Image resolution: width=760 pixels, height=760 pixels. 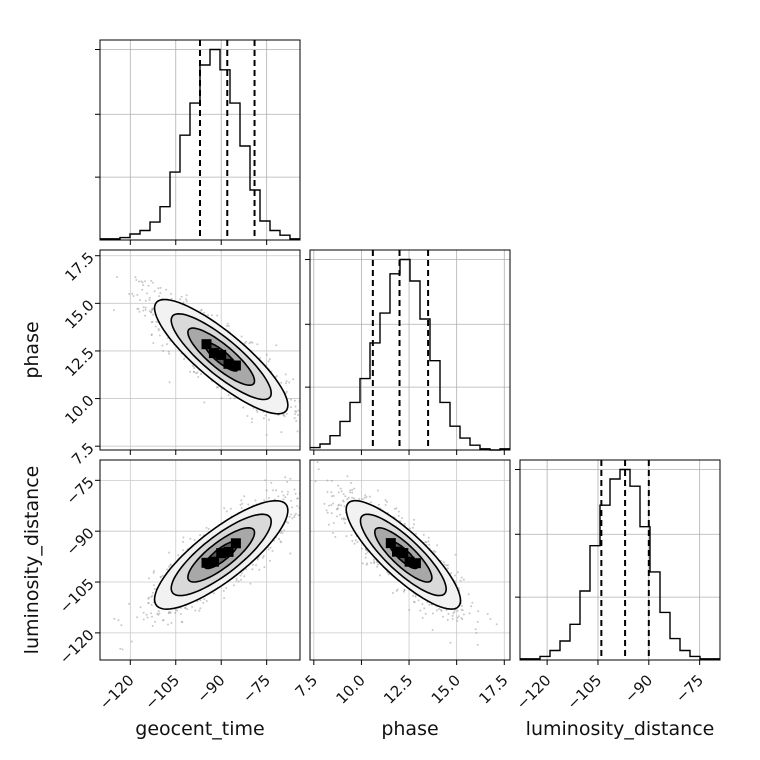 I want to click on x-tick-label: −75, so click(x=256, y=688).